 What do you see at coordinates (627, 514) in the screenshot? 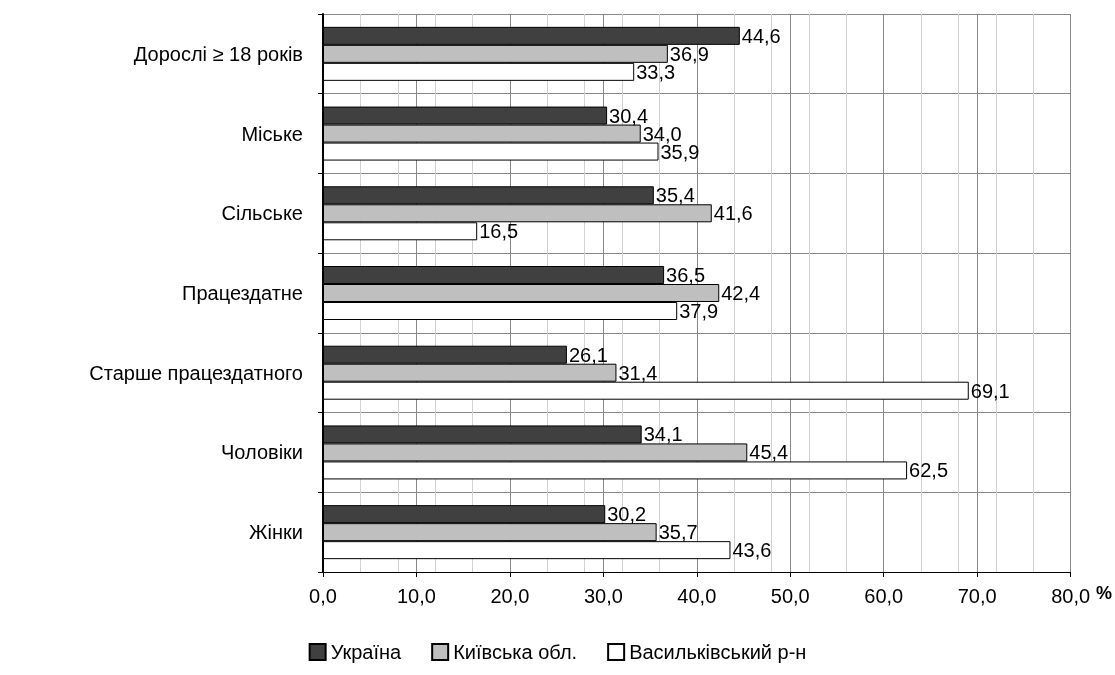
I see `data-label: 30,2` at bounding box center [627, 514].